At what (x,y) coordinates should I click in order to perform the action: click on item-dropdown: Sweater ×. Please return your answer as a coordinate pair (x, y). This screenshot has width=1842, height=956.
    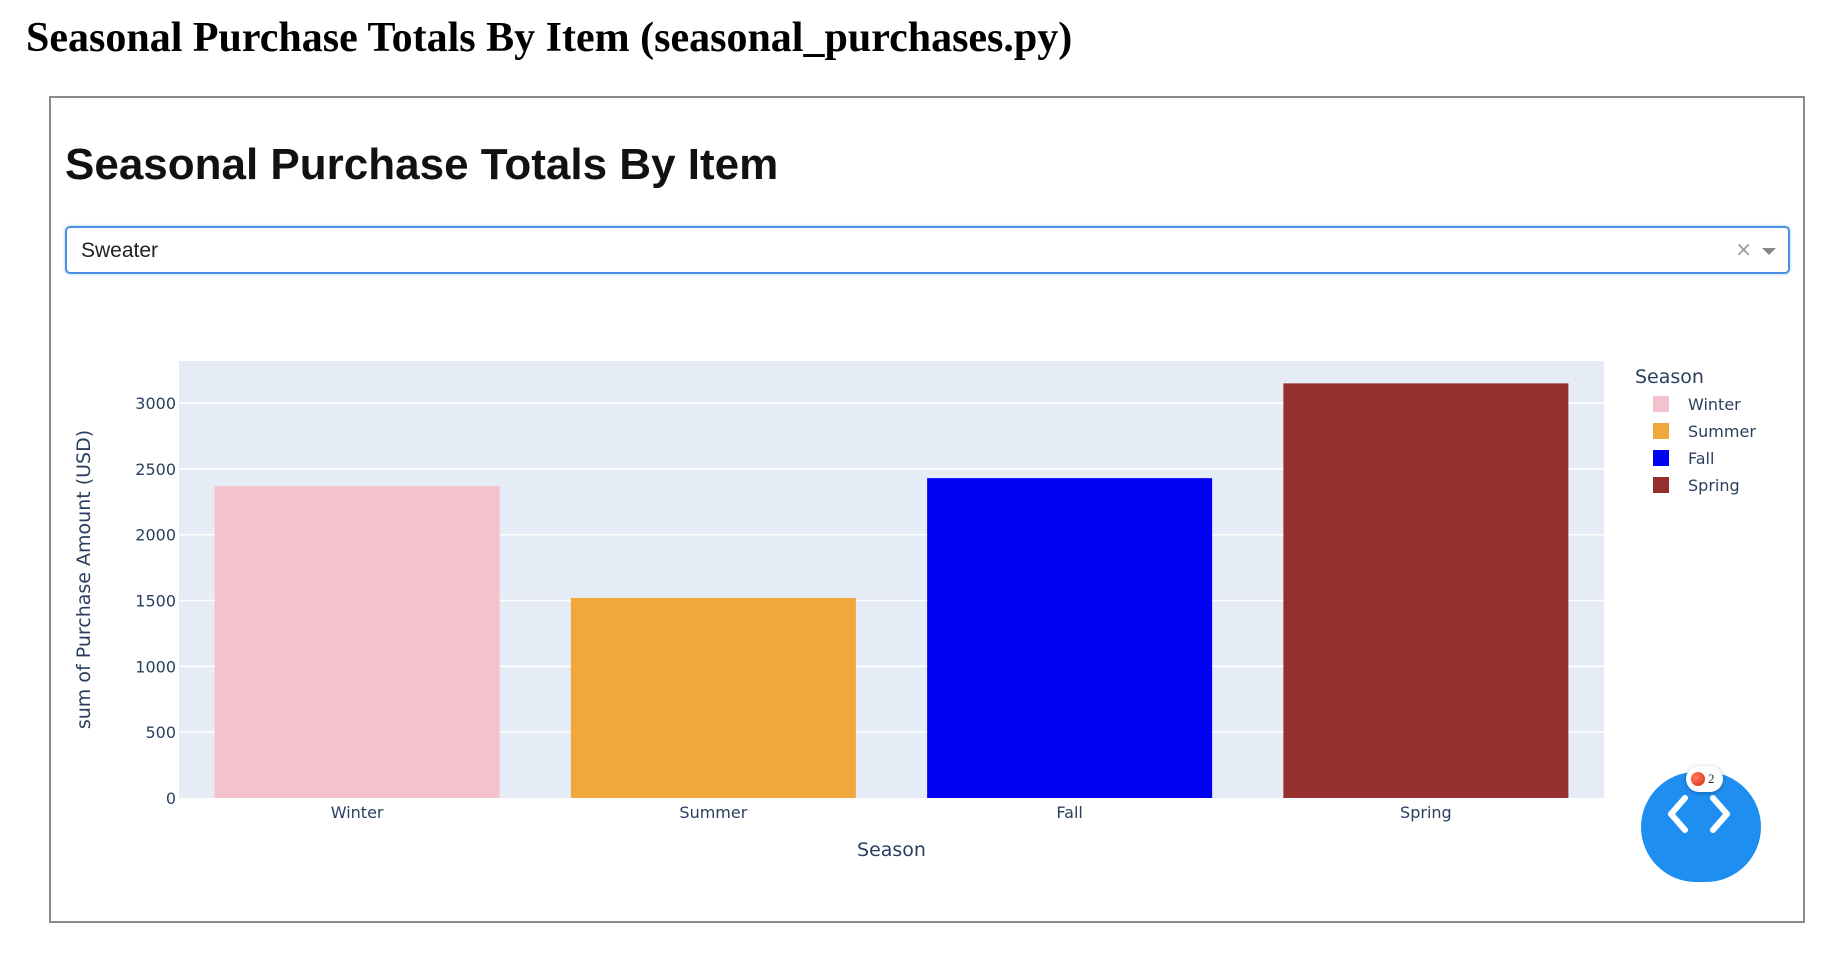
    Looking at the image, I should click on (927, 250).